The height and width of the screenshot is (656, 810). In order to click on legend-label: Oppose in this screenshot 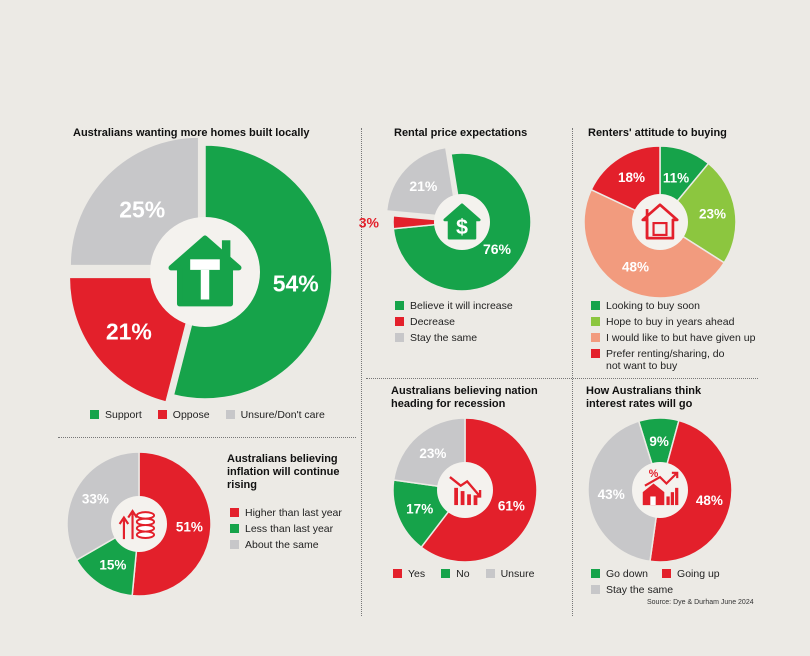, I will do `click(191, 415)`.